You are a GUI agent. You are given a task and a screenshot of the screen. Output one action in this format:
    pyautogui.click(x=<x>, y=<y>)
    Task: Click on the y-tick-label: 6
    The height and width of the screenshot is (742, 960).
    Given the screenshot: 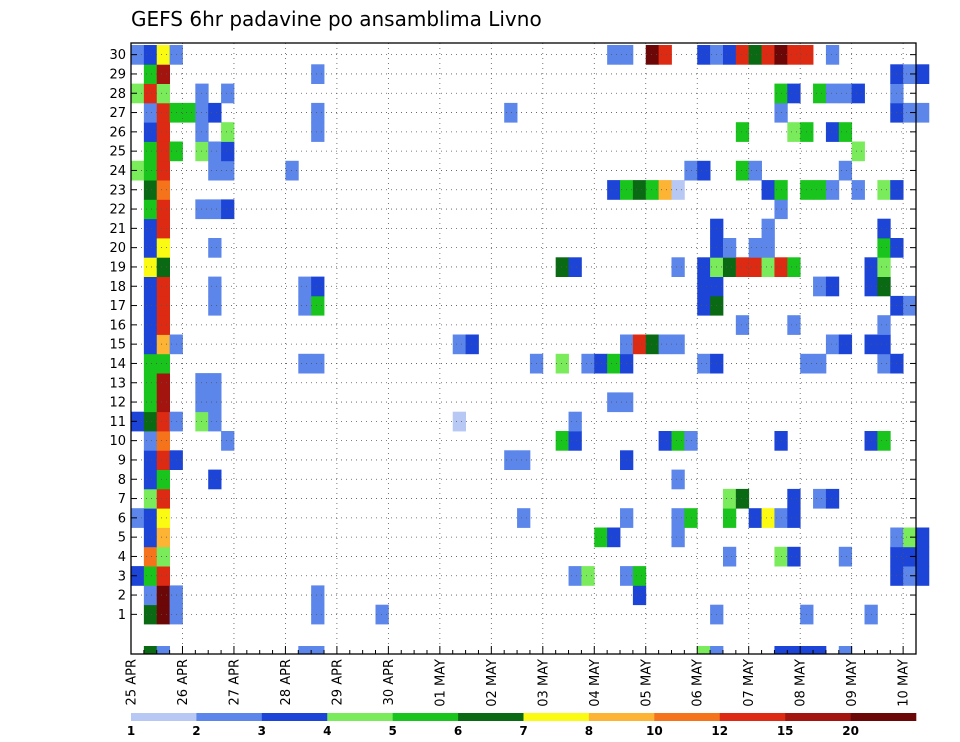 What is the action you would take?
    pyautogui.click(x=122, y=518)
    